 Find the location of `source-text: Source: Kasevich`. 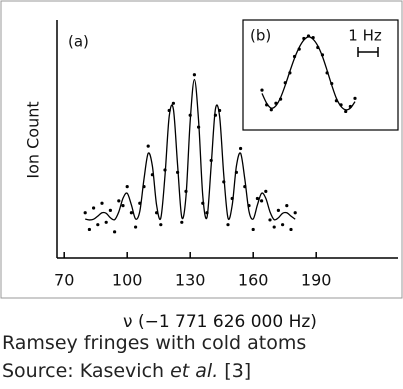

source-text: Source: Kasevich is located at coordinates (86, 371).